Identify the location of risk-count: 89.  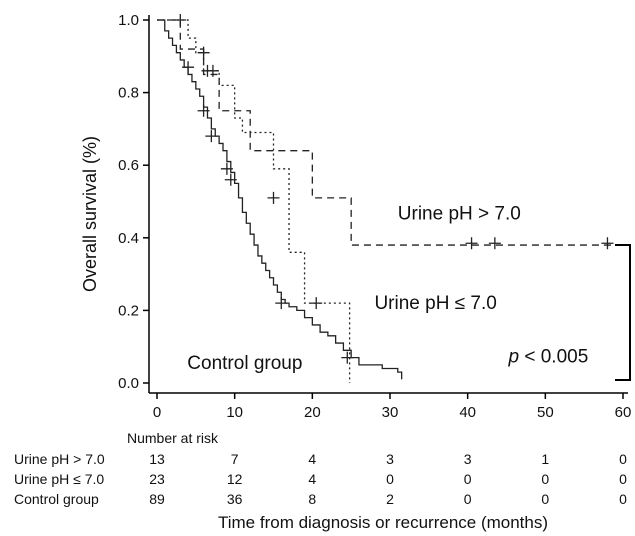
(157, 499).